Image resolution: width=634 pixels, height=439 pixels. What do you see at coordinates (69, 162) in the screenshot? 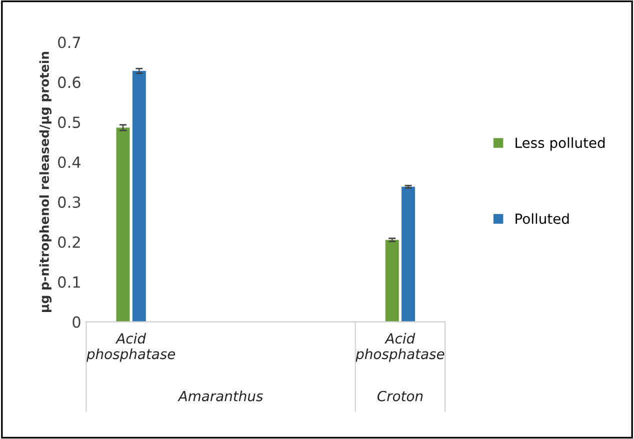
I see `y-tick-label: 0.4` at bounding box center [69, 162].